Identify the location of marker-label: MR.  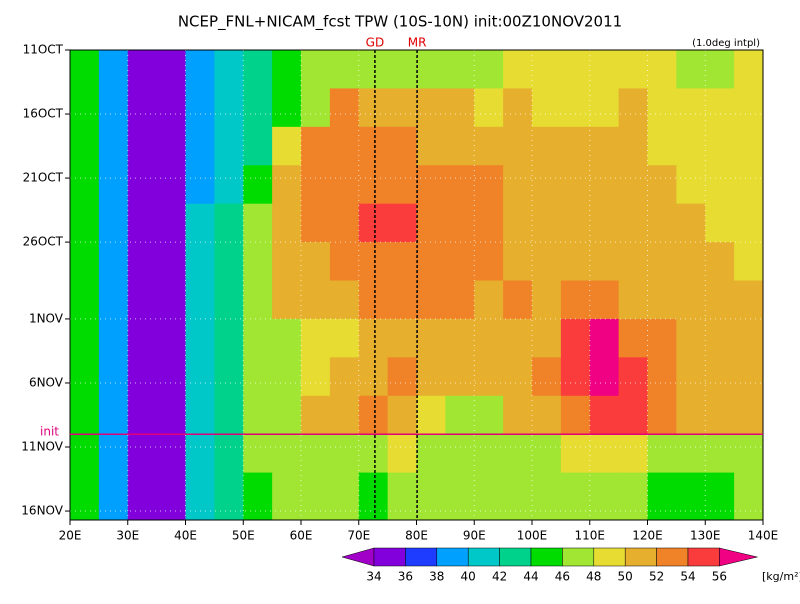
(417, 43).